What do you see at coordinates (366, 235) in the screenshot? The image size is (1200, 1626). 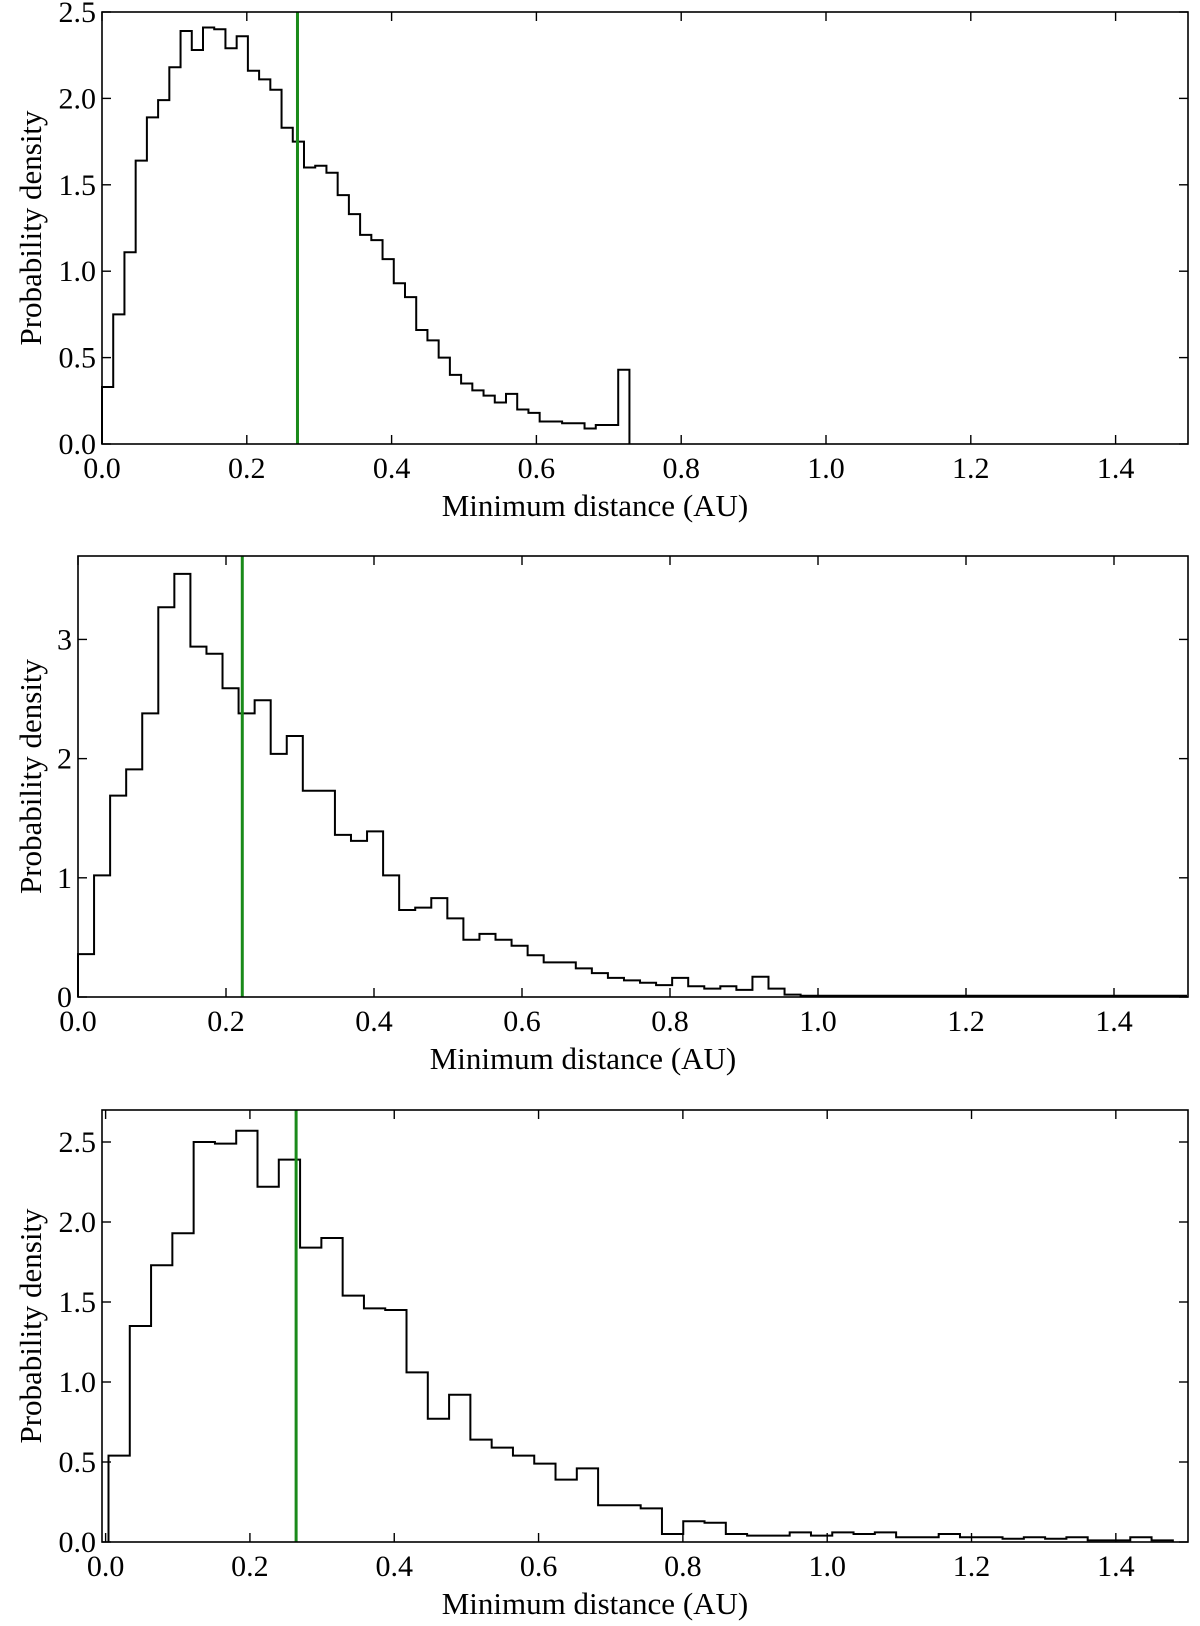 I see `histogram-outline` at bounding box center [366, 235].